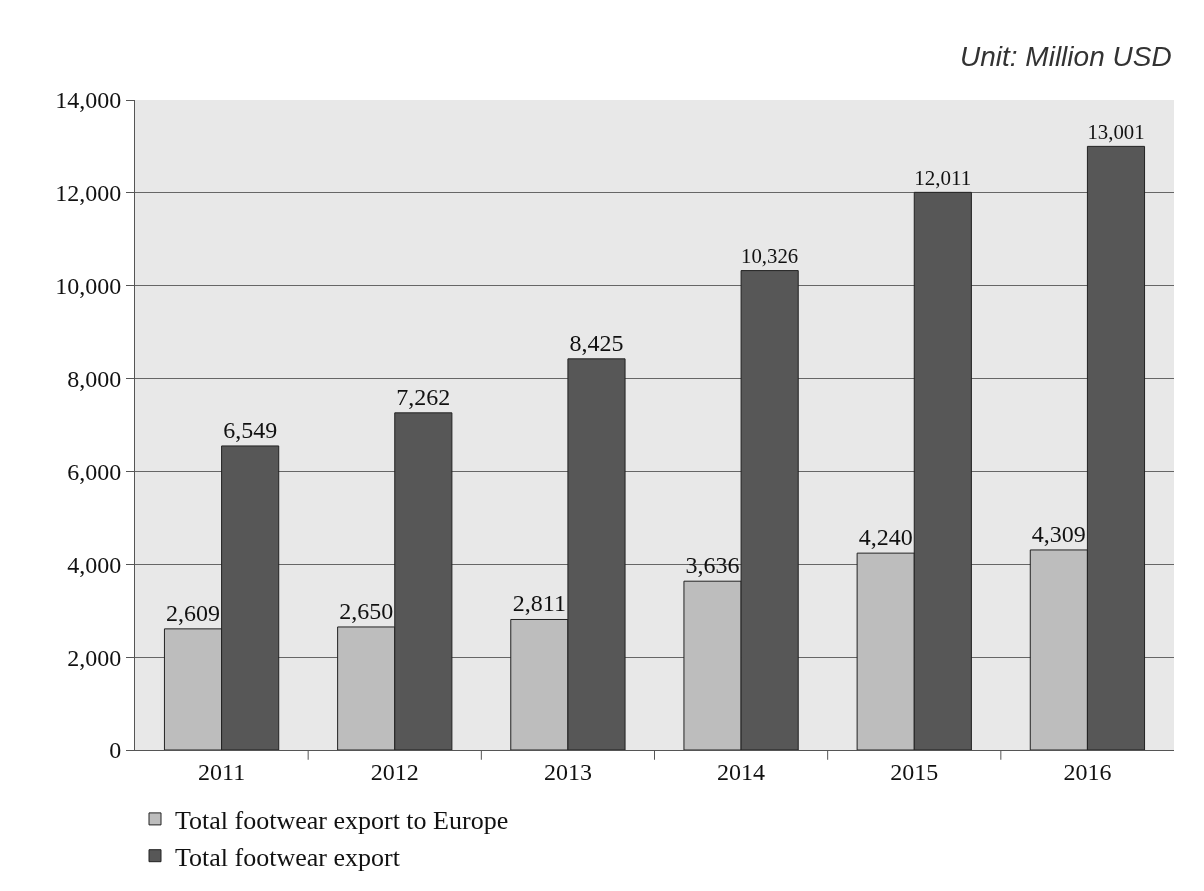 The width and height of the screenshot is (1204, 891). I want to click on data-label: 6,549, so click(250, 429).